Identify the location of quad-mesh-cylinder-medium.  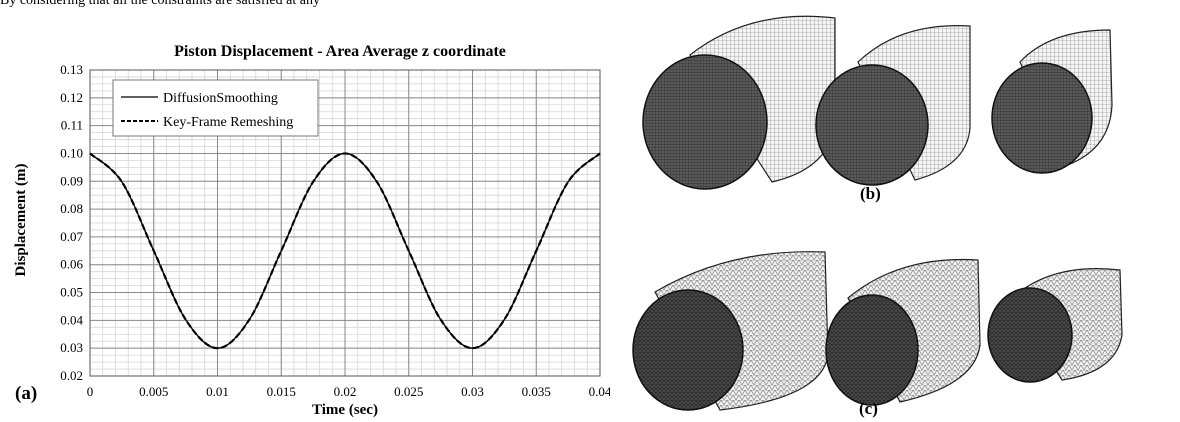
(893, 105).